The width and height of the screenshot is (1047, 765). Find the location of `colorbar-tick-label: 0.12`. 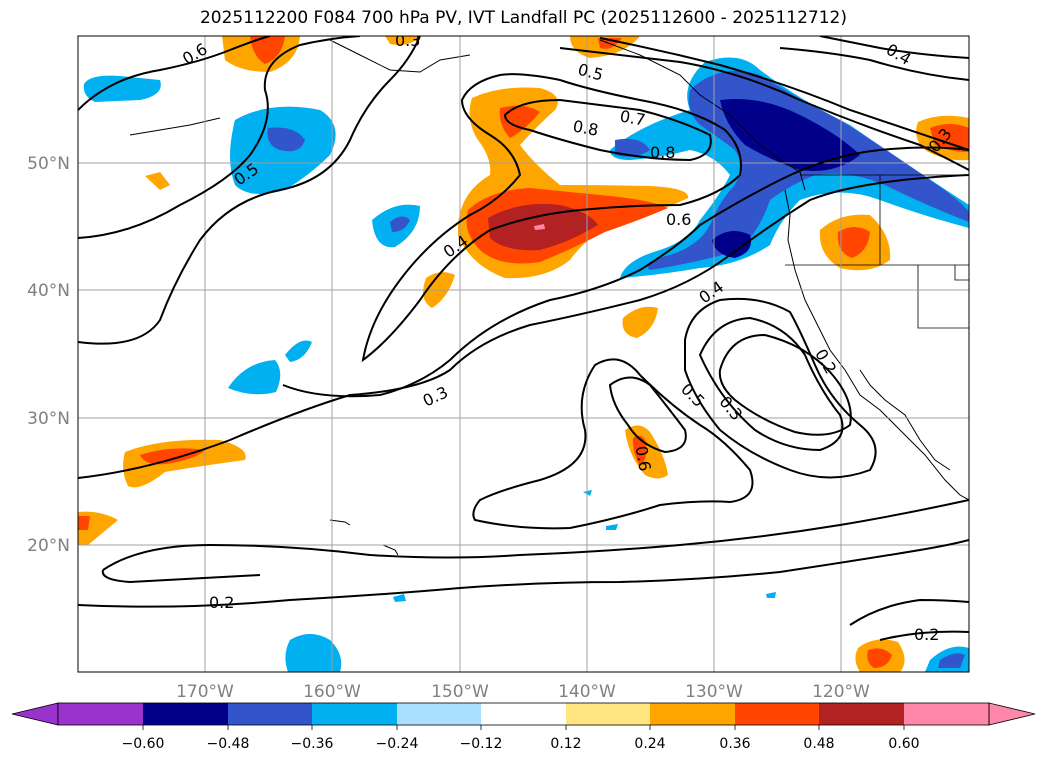

colorbar-tick-label: 0.12 is located at coordinates (565, 744).